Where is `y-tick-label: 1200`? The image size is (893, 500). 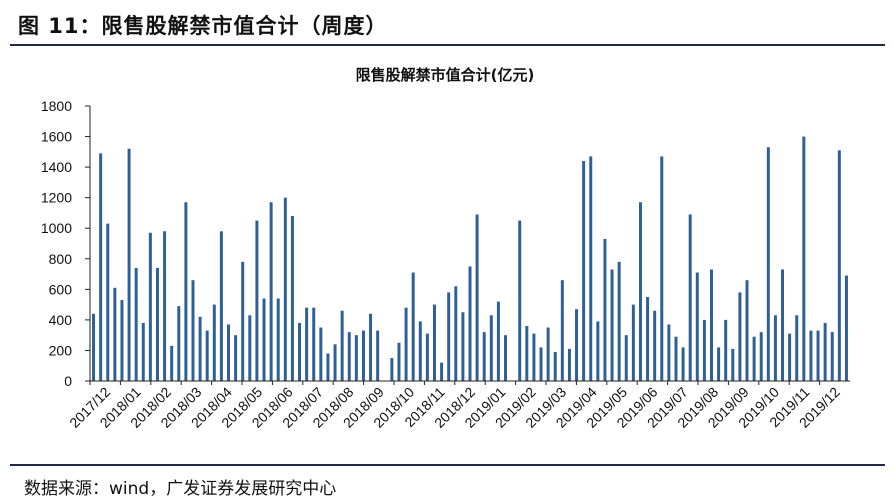 y-tick-label: 1200 is located at coordinates (56, 198).